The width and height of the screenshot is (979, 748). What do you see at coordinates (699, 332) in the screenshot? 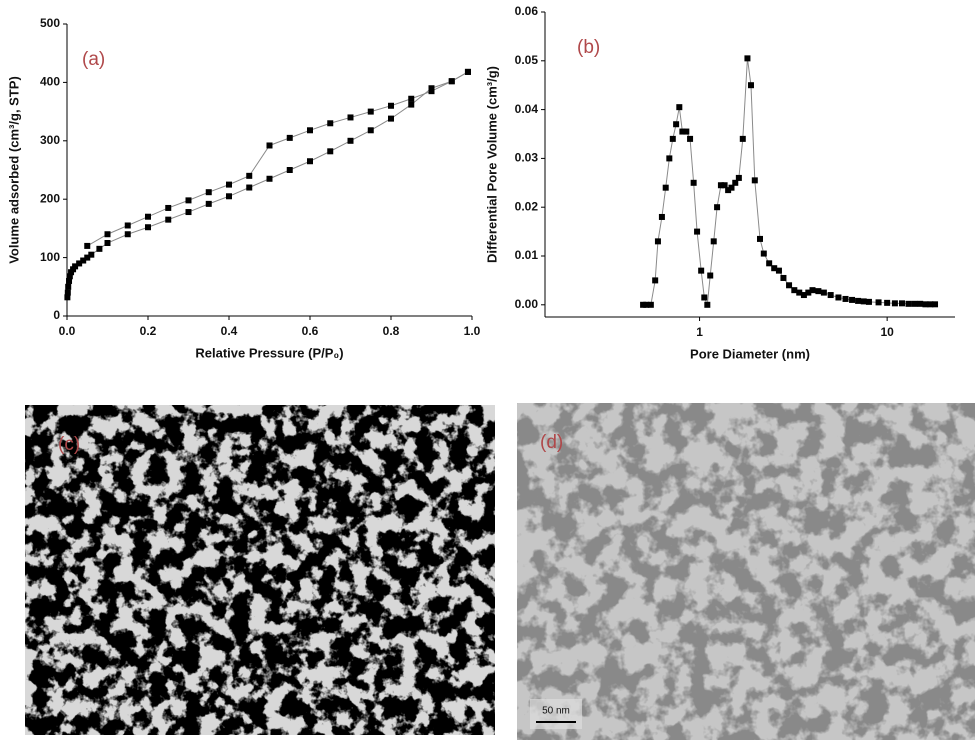
I see `x-tick-label: 1` at bounding box center [699, 332].